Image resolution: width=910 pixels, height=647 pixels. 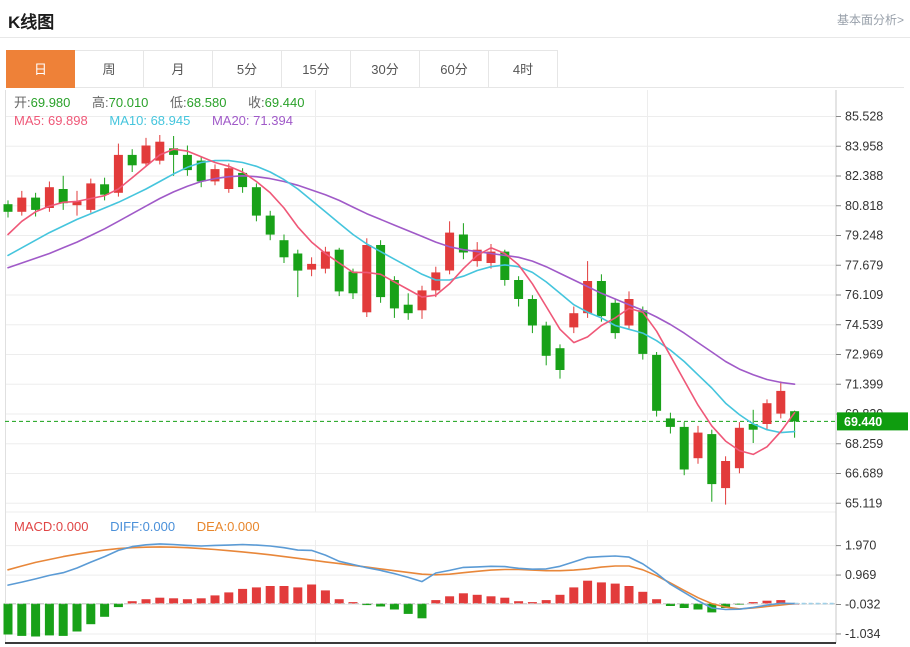 What do you see at coordinates (256, 102) in the screenshot?
I see `close-label: 收:` at bounding box center [256, 102].